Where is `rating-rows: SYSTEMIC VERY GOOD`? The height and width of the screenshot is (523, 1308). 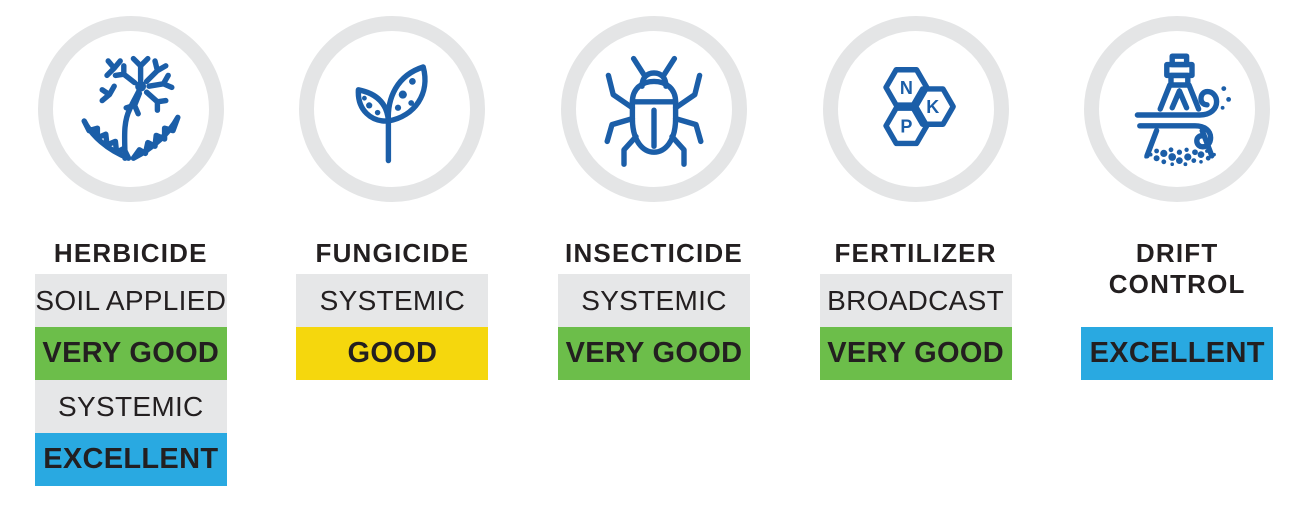
rating-rows: SYSTEMIC VERY GOOD is located at coordinates (653, 327).